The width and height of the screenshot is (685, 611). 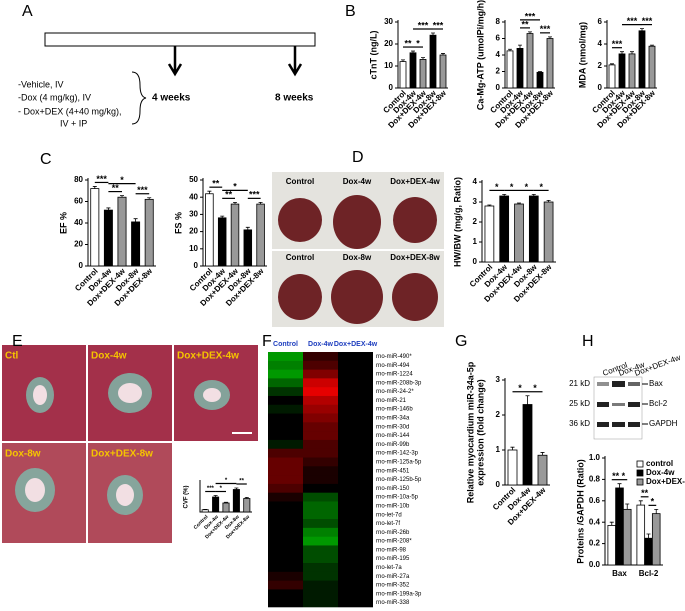 What do you see at coordinates (397, 498) in the screenshot?
I see `row-label: rno-miR-10a-5p` at bounding box center [397, 498].